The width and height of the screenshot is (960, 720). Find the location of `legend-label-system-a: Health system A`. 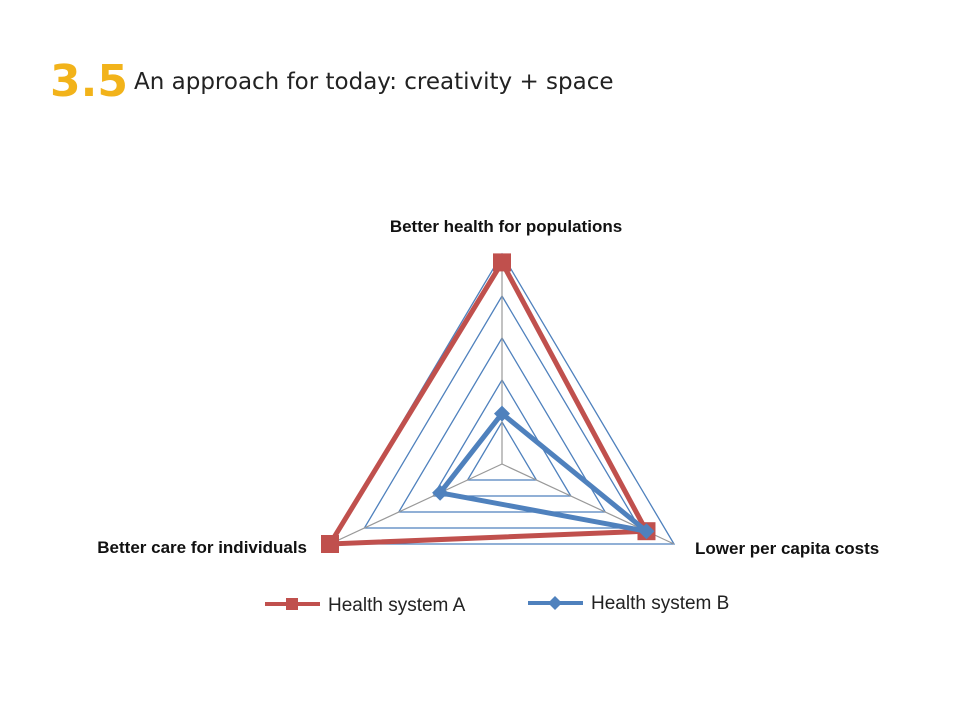

legend-label-system-a: Health system A is located at coordinates (397, 605).